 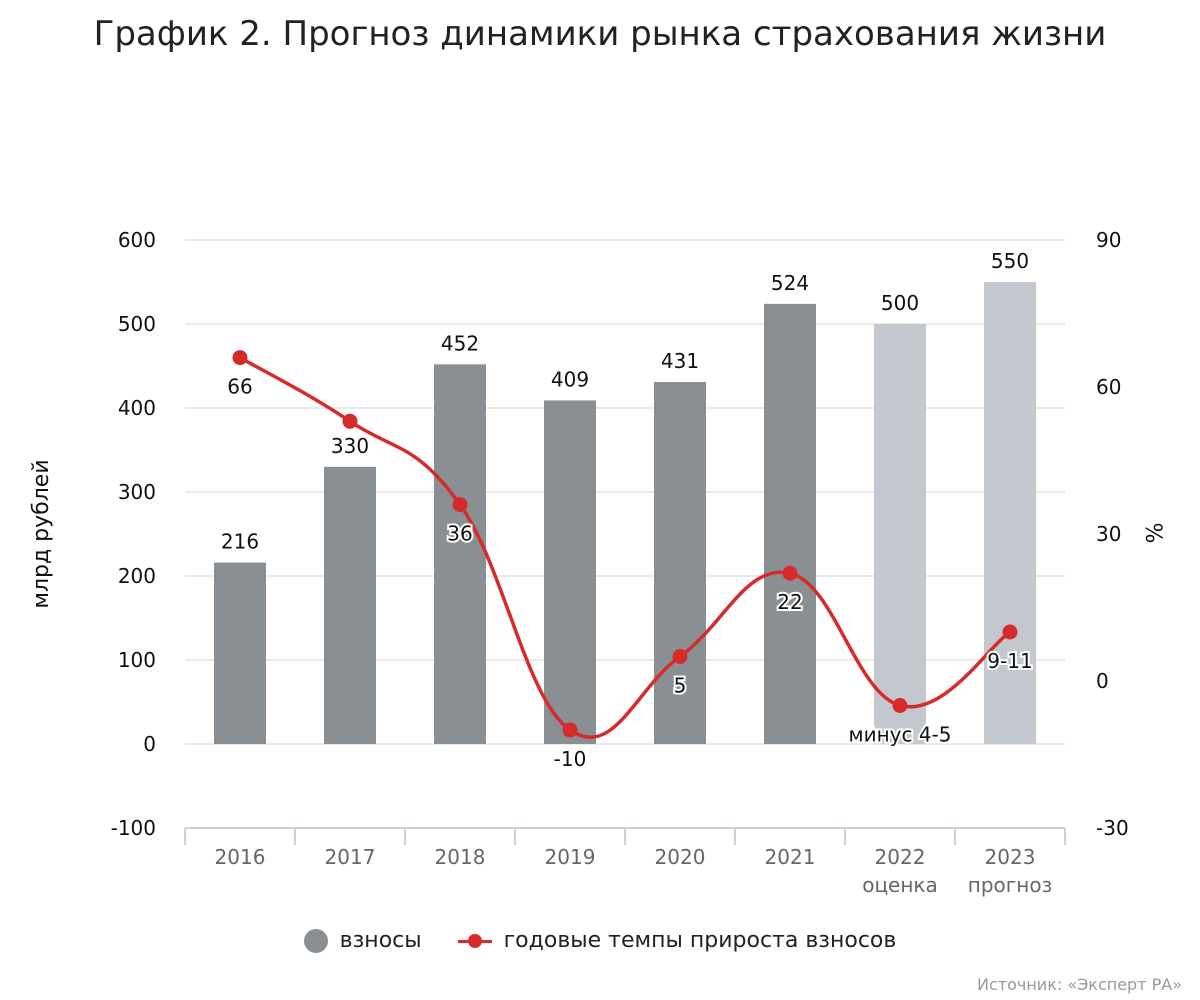 I want to click on growth-value-label: 9-11, so click(x=1009, y=661).